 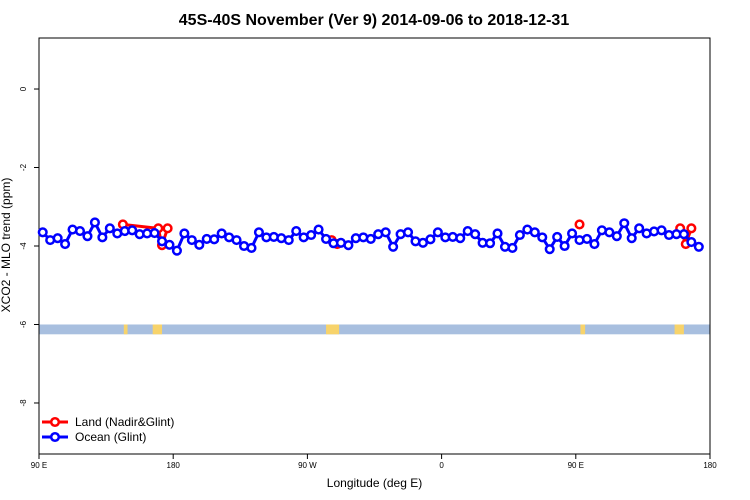 What do you see at coordinates (110, 437) in the screenshot?
I see `legend-label: Ocean (Glint)` at bounding box center [110, 437].